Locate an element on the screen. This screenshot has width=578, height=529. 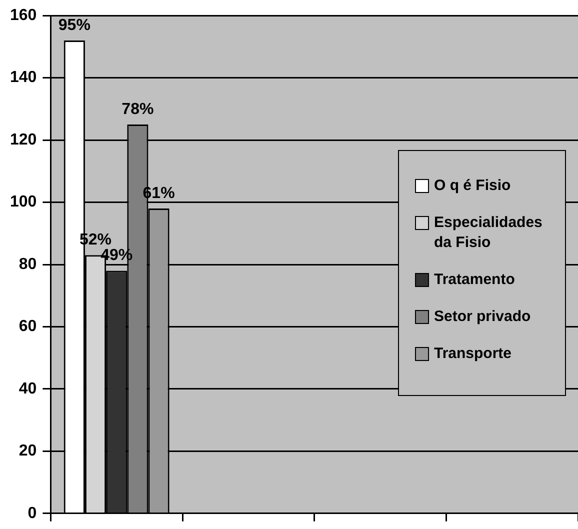
y-tick-label: 60 is located at coordinates (27, 327).